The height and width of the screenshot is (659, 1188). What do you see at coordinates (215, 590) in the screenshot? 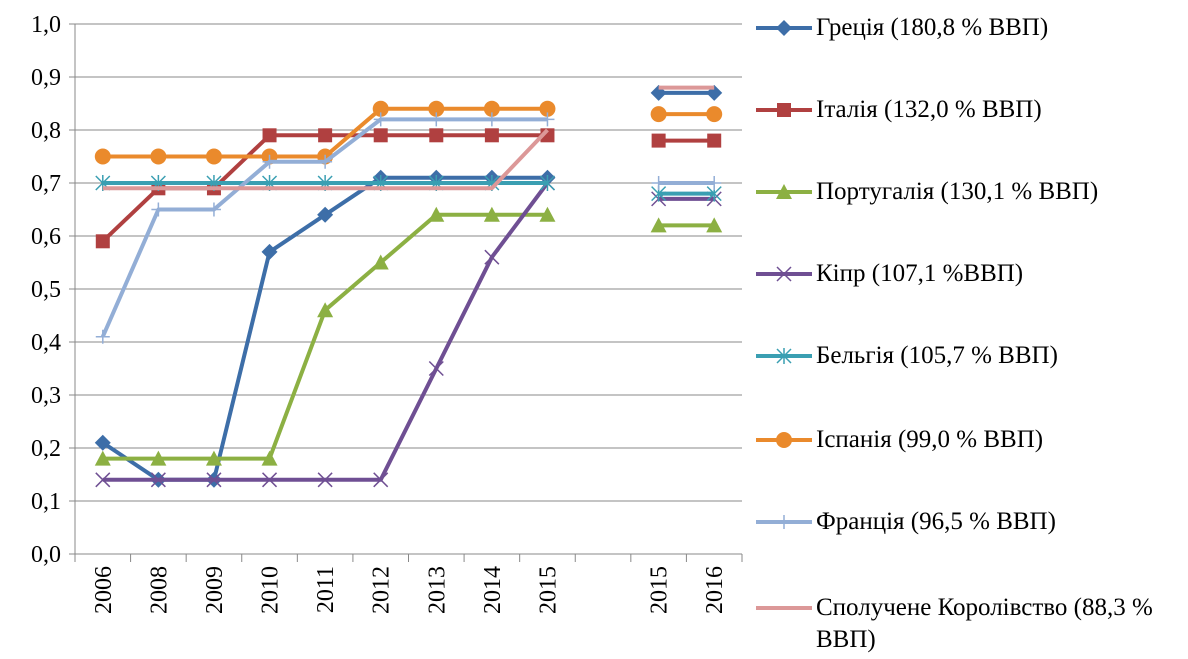
I see `x-tick-label: 2009` at bounding box center [215, 590].